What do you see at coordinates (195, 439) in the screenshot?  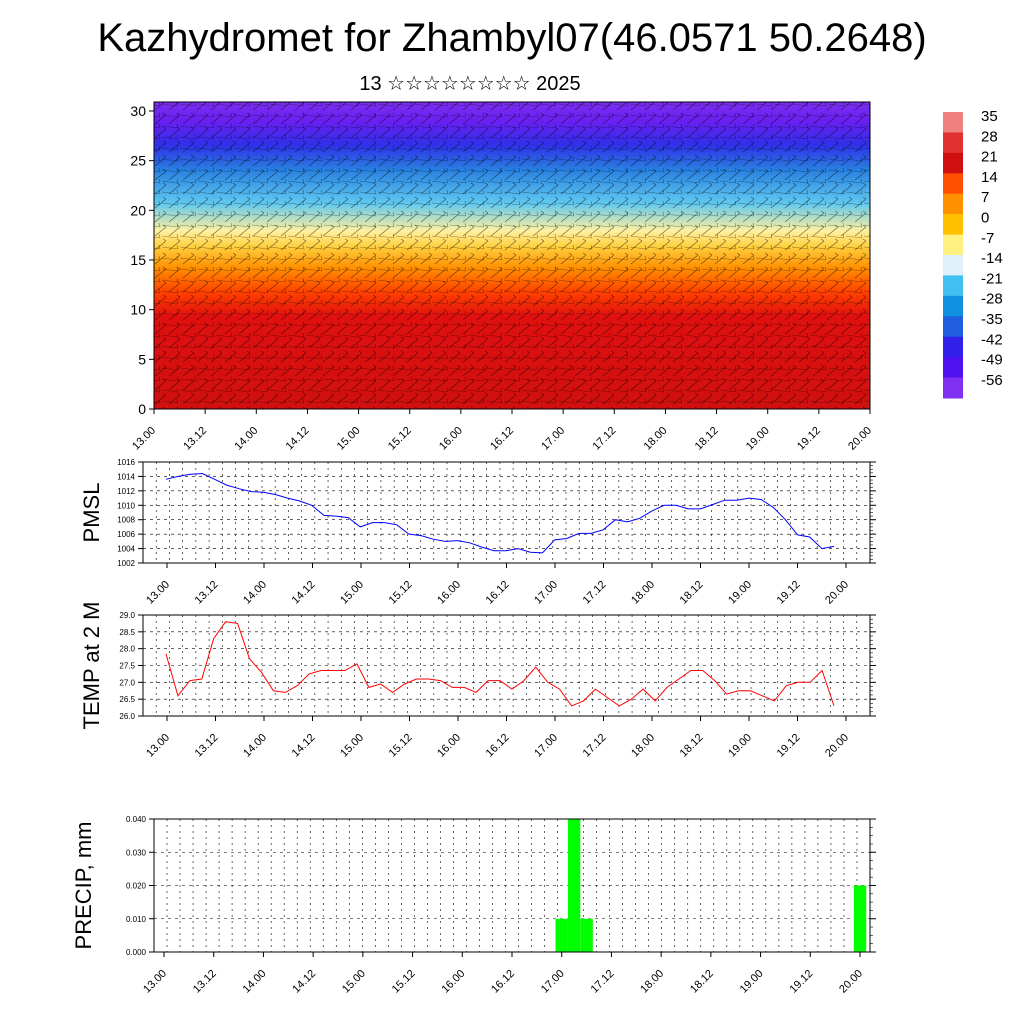 I see `heatmap-x-tick-label: 13.12` at bounding box center [195, 439].